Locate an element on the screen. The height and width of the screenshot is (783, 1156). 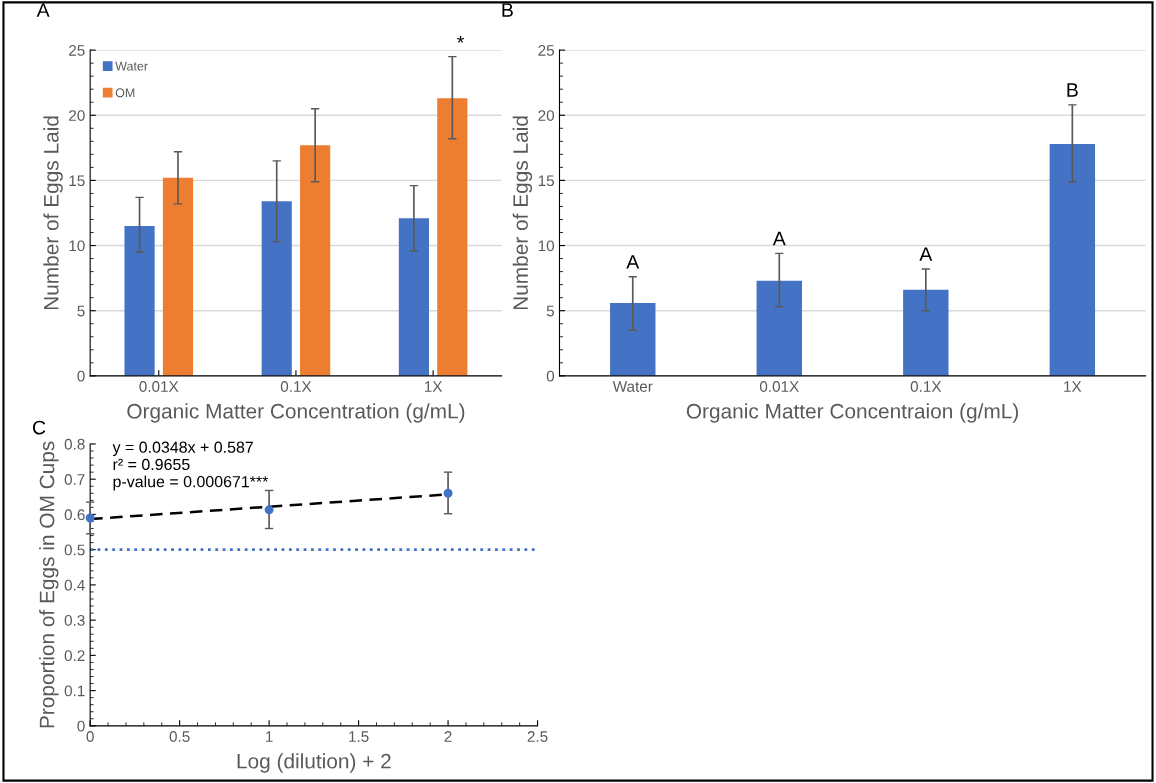
y-axis-title: Proportion of Eggs in OM Cups is located at coordinates (49, 584).